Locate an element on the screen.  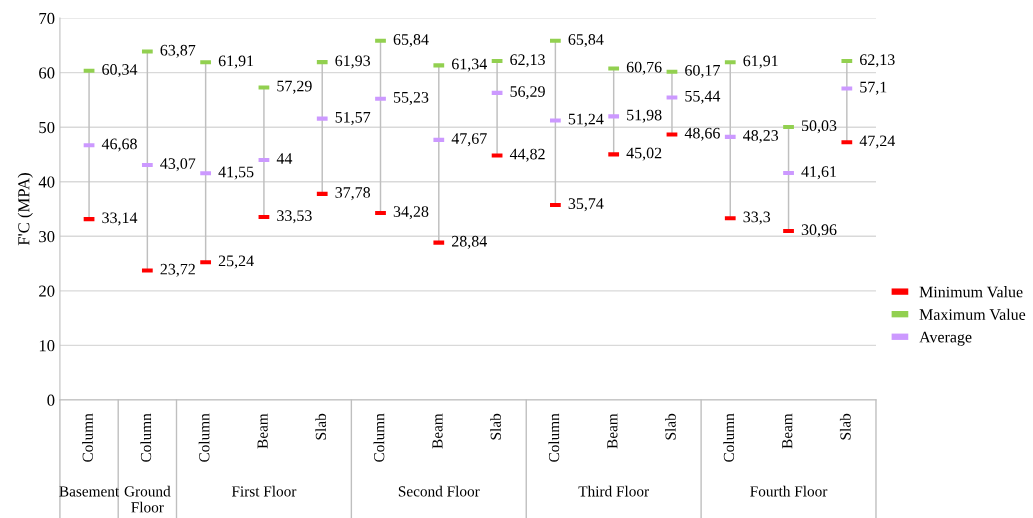
legend-label: Maximum Value is located at coordinates (972, 314).